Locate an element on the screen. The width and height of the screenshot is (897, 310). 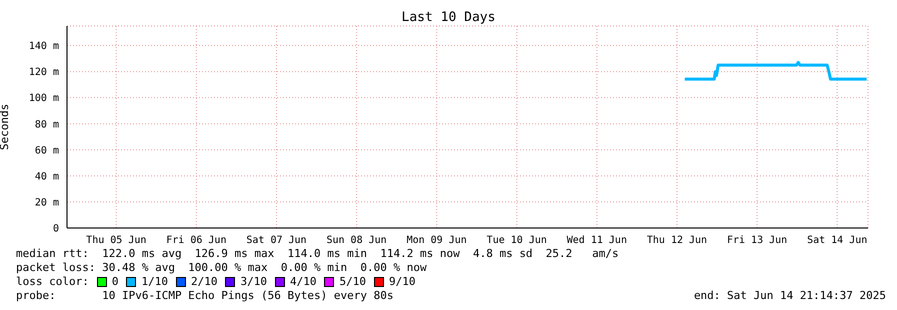
y-axis-title: Seconds is located at coordinates (5, 127).